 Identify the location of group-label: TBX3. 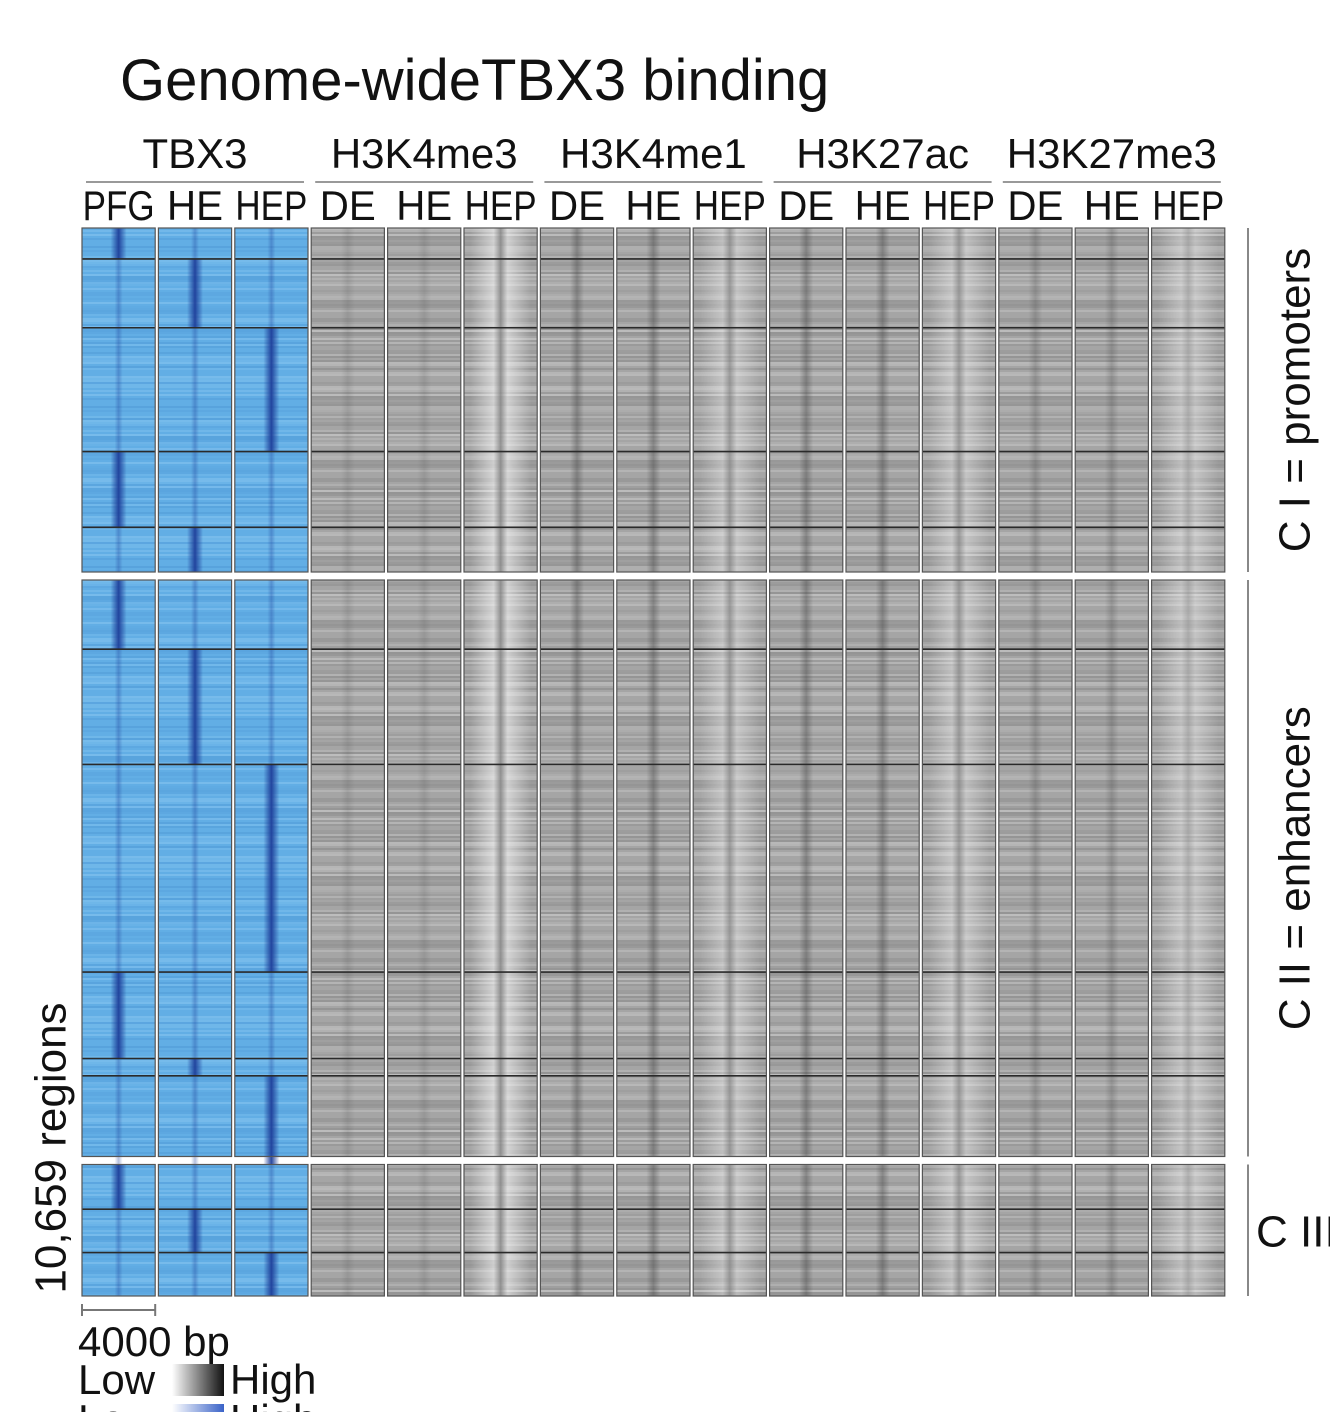
(194, 153).